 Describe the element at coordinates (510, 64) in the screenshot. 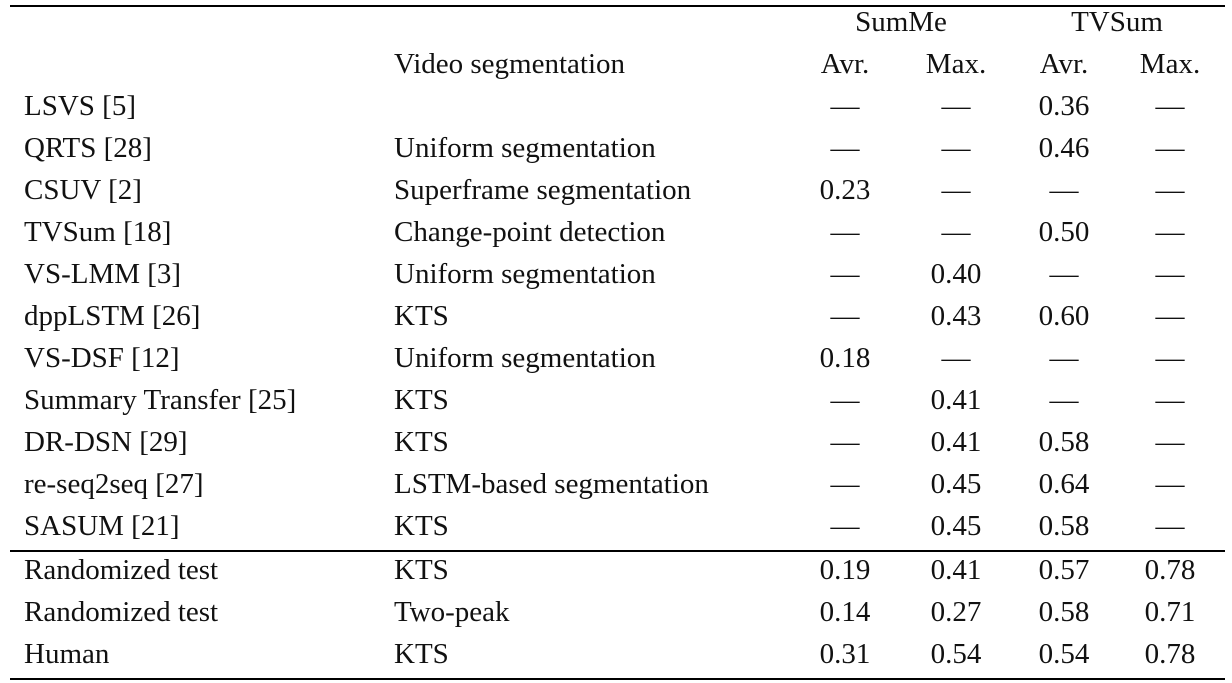

I see `header-segmentation: Video segmentation` at that location.